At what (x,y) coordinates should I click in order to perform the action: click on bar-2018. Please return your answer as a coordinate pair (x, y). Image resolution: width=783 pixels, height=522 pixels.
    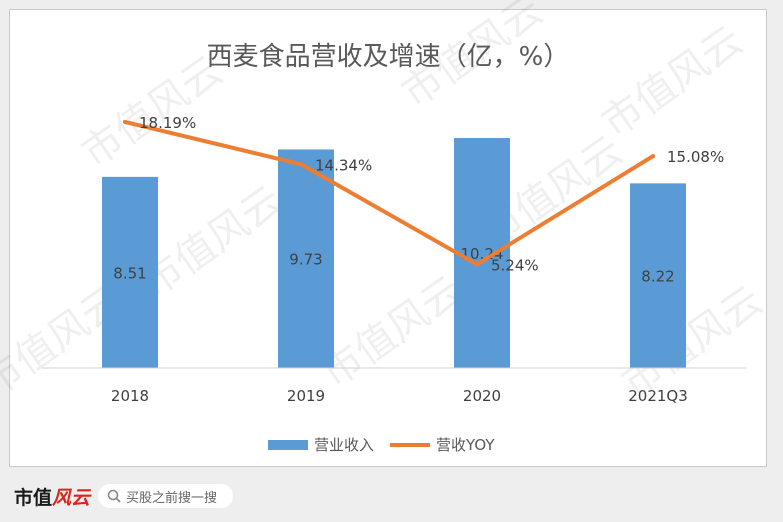
    Looking at the image, I should click on (130, 272).